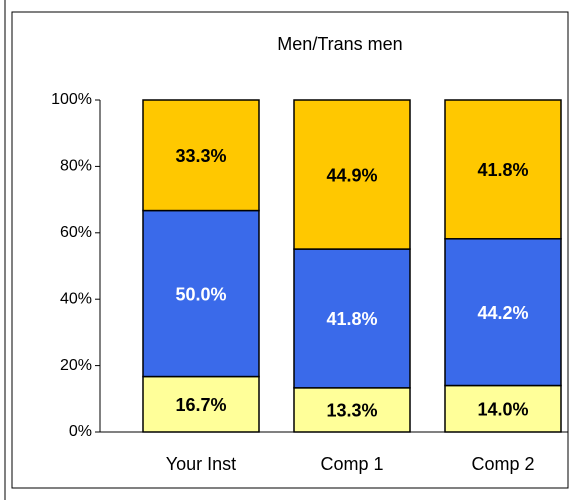 This screenshot has height=500, width=579. I want to click on data-label: 44.2%, so click(502, 313).